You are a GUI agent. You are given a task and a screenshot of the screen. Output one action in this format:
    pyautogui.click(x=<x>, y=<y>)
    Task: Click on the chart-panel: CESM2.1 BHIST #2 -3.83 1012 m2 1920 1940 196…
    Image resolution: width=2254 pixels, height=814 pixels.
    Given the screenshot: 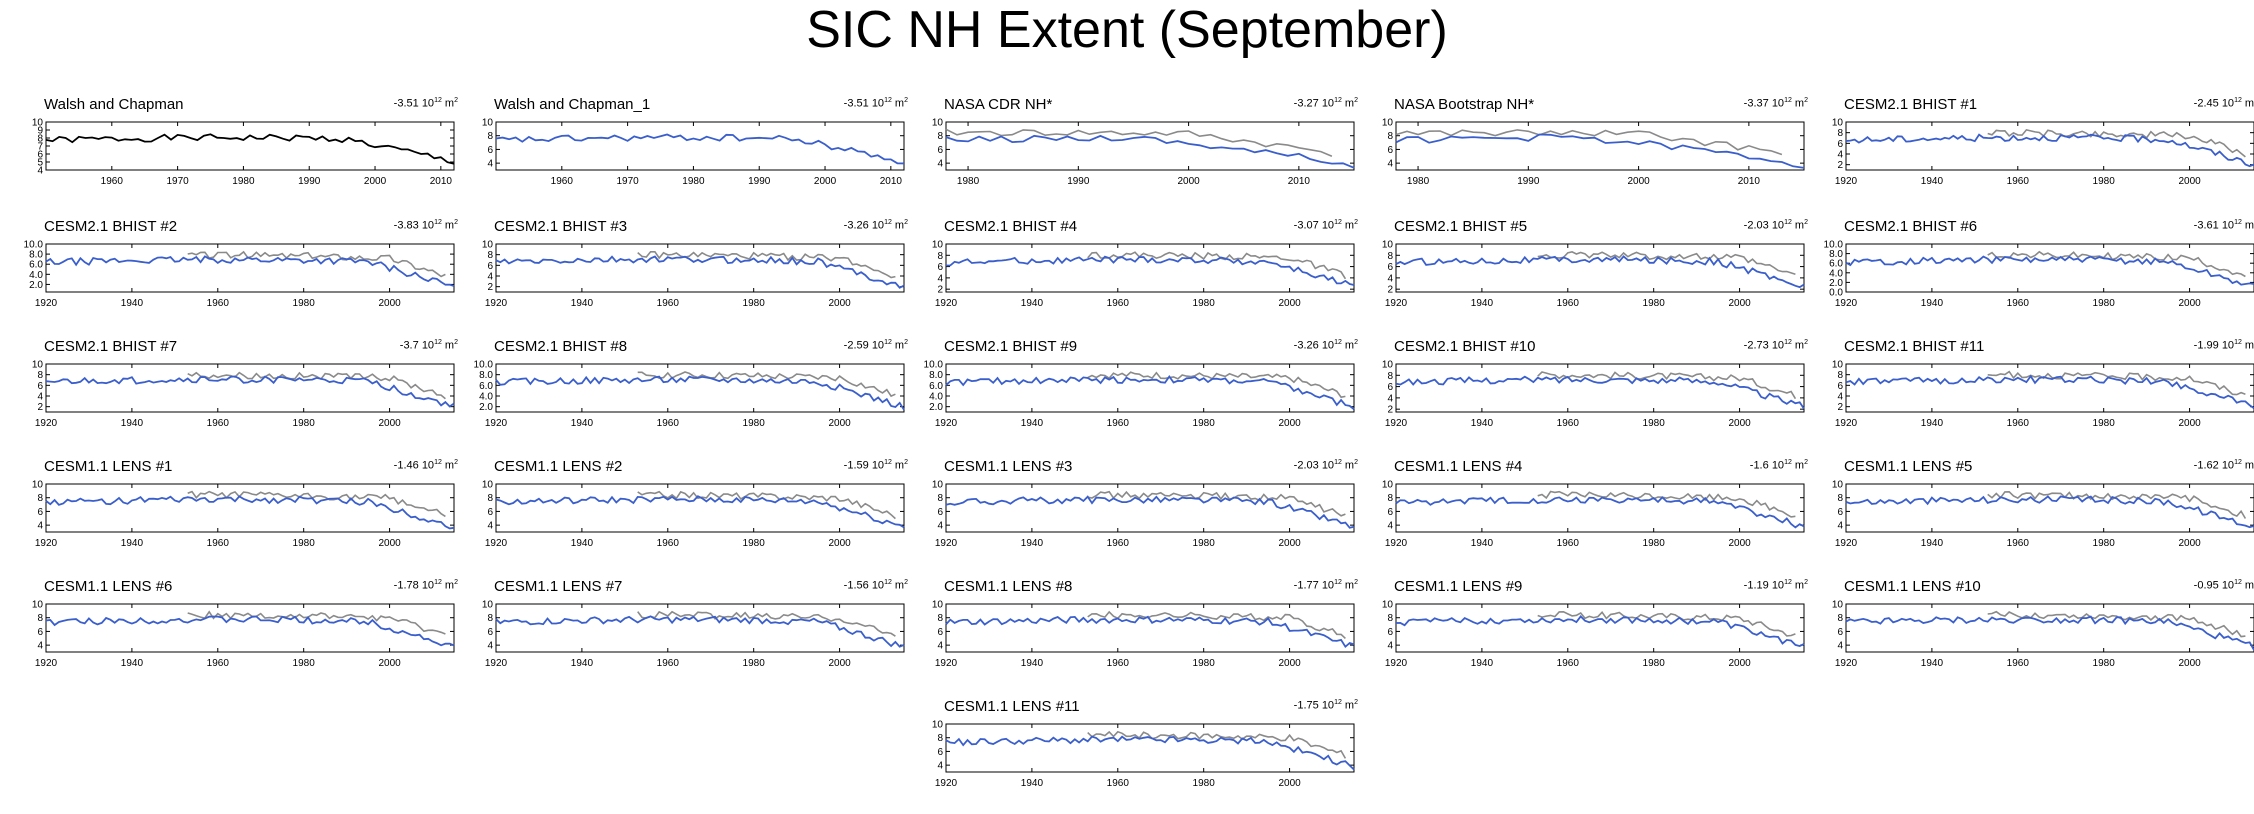 What is the action you would take?
    pyautogui.click(x=247, y=273)
    